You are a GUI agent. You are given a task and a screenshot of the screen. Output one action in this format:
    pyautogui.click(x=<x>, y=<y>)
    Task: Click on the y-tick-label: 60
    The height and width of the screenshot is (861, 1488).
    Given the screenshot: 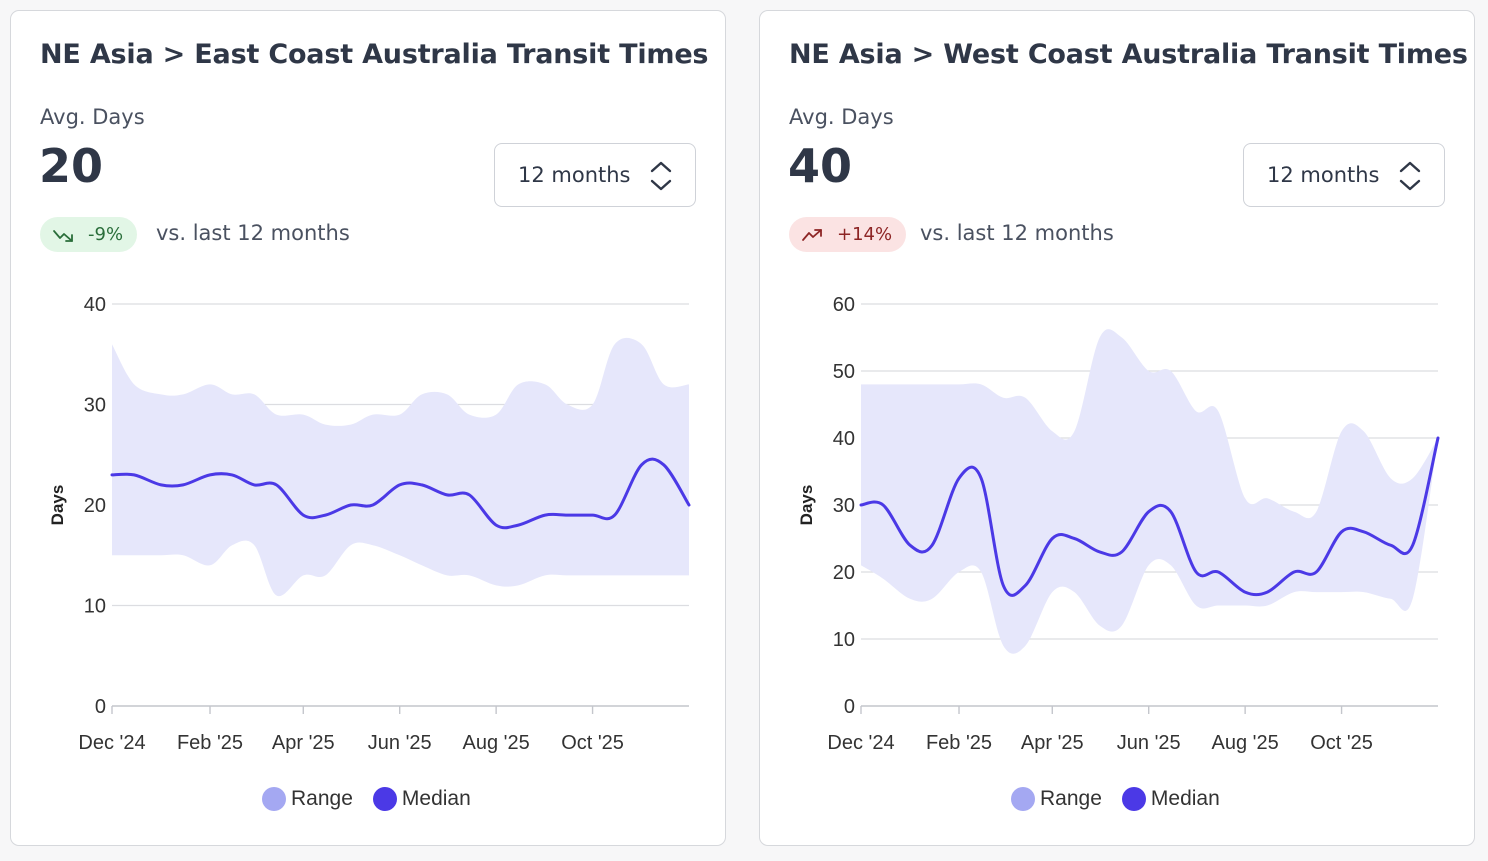 What is the action you would take?
    pyautogui.click(x=844, y=305)
    